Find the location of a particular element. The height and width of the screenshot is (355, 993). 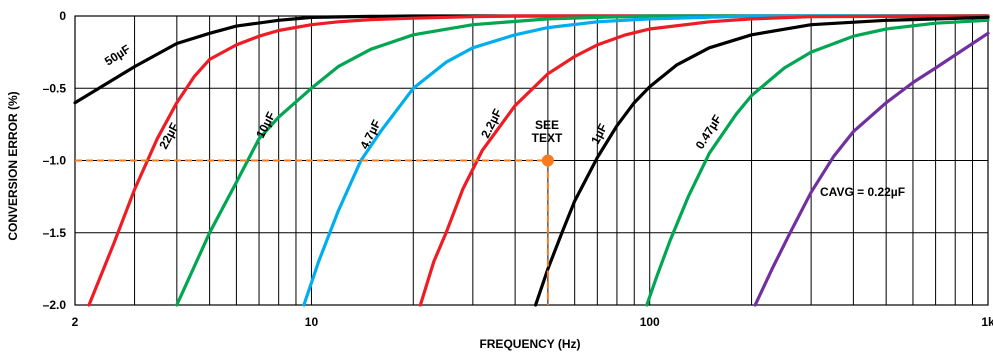

x-tick-label: 1k is located at coordinates (987, 322).